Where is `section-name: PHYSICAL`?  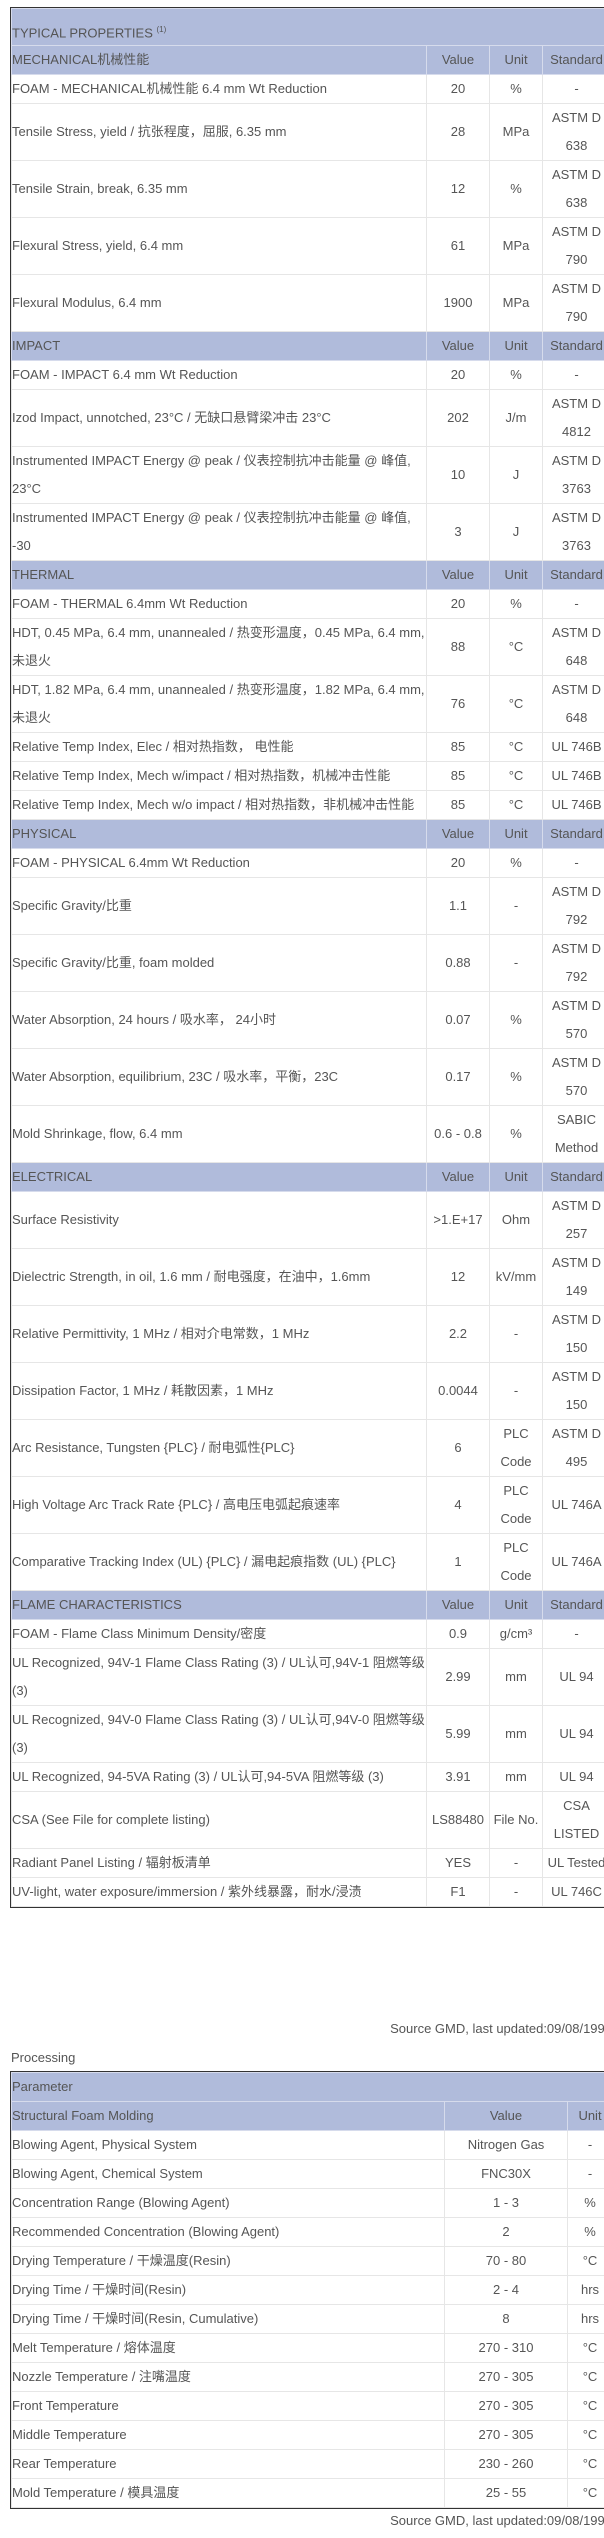 section-name: PHYSICAL is located at coordinates (219, 834).